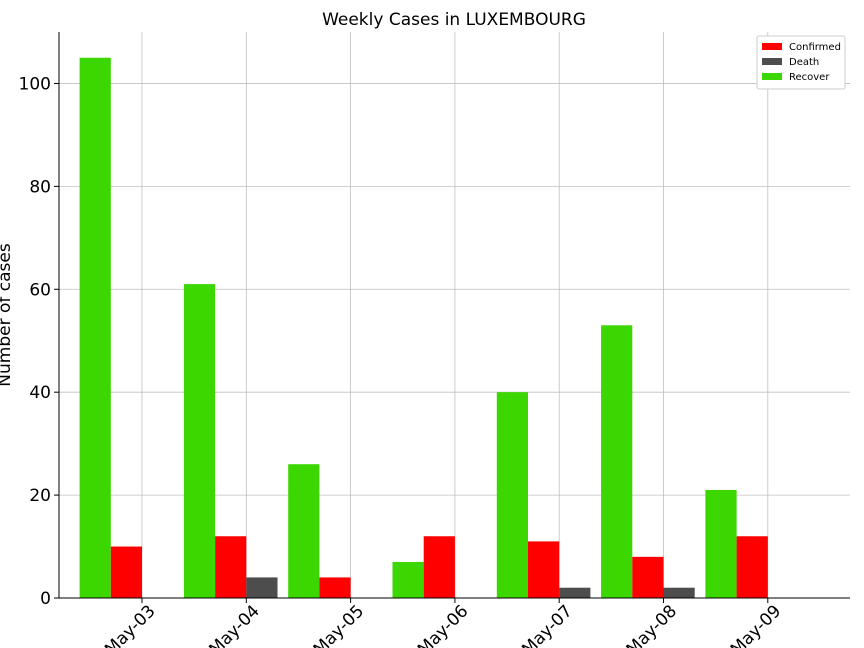  Describe the element at coordinates (809, 77) in the screenshot. I see `legend-label-recover: Recover` at that location.